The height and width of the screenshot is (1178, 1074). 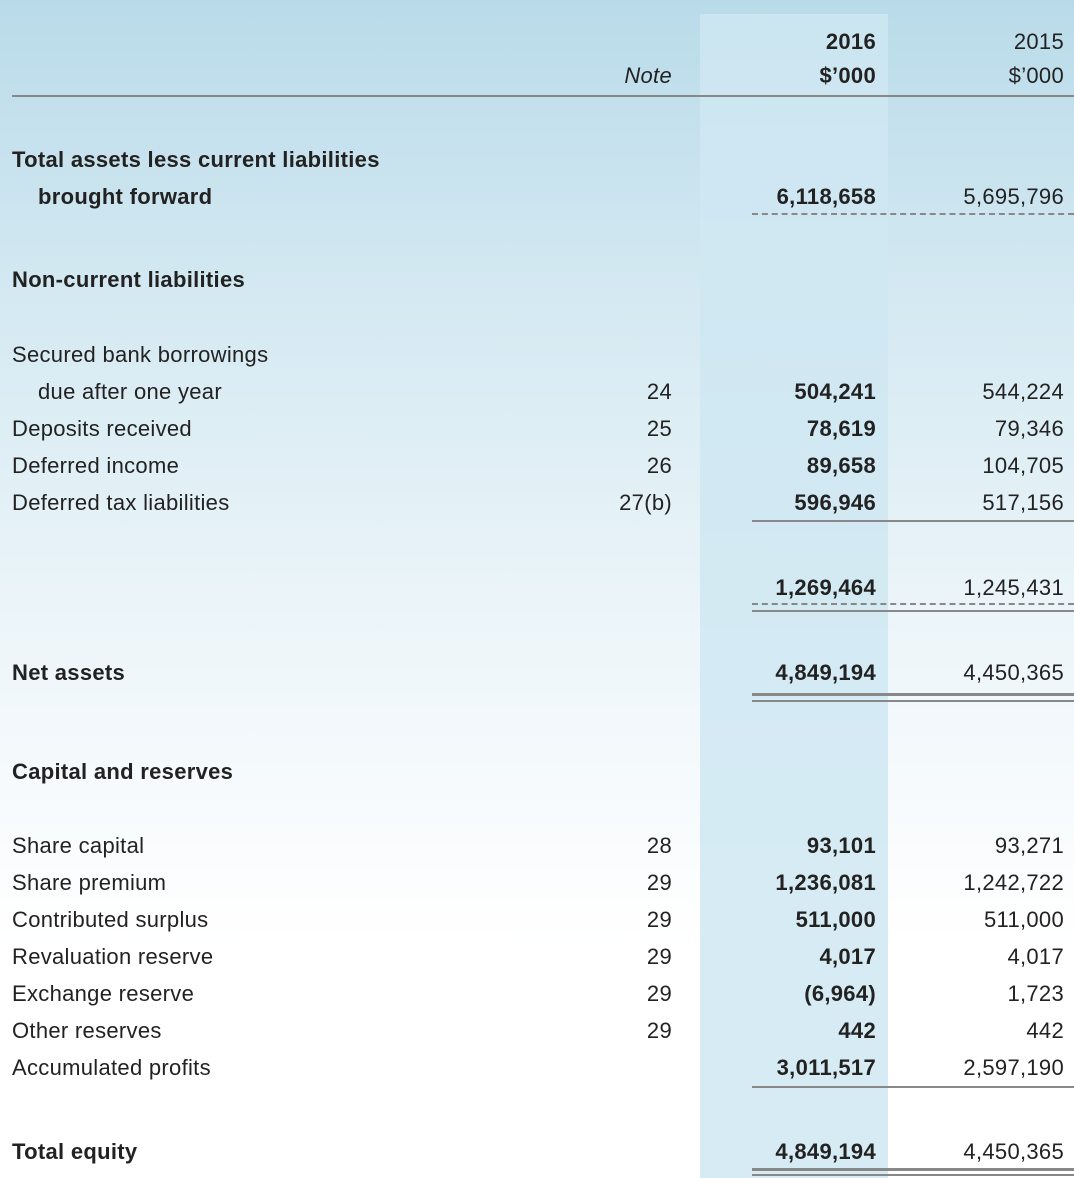 What do you see at coordinates (659, 845) in the screenshot?
I see `note: 28` at bounding box center [659, 845].